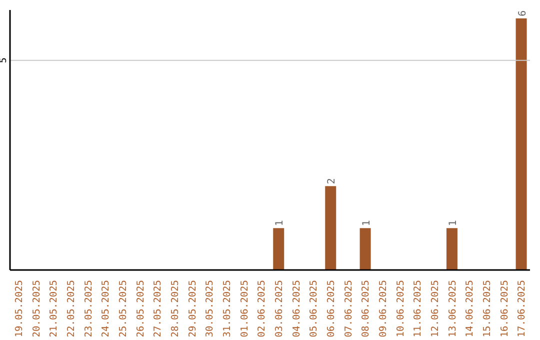 This screenshot has height=340, width=540. I want to click on x-tick-label: 11.06.2025, so click(418, 309).